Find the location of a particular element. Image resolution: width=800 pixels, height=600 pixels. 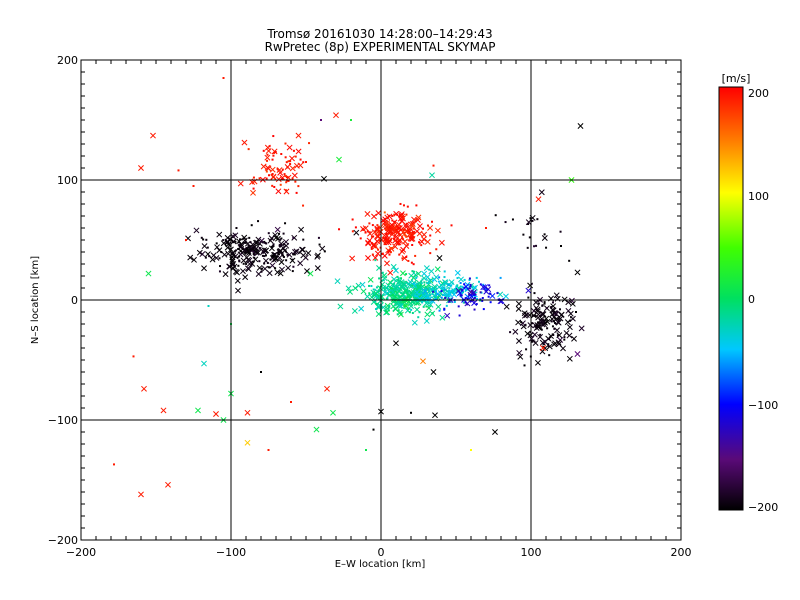

colorbar-tick-label: 200 is located at coordinates (758, 93).